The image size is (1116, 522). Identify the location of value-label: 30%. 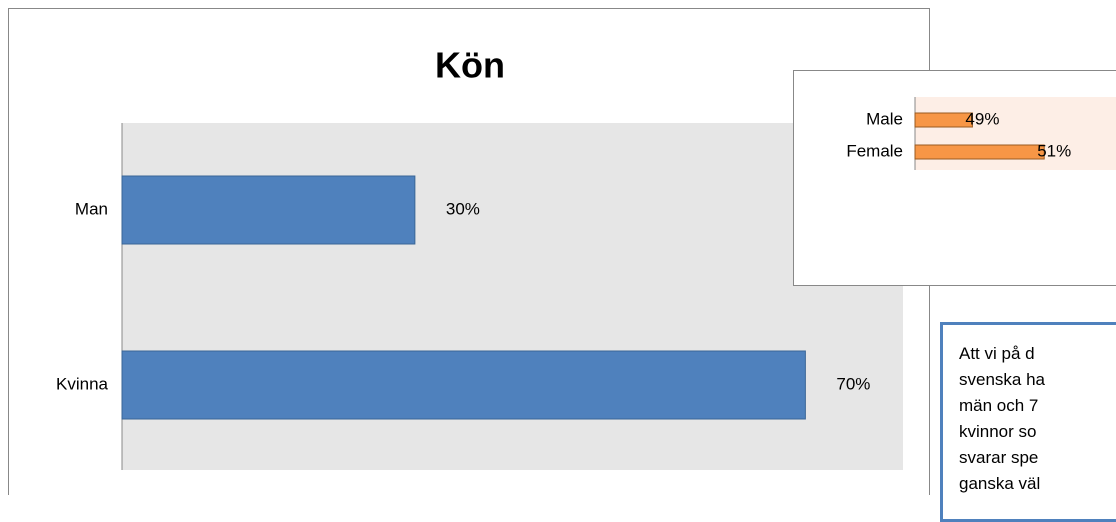
(463, 208).